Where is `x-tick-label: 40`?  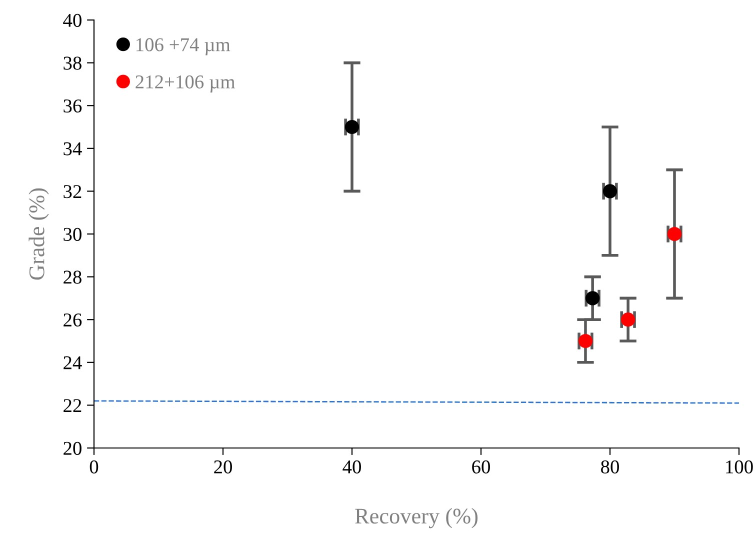 x-tick-label: 40 is located at coordinates (351, 467).